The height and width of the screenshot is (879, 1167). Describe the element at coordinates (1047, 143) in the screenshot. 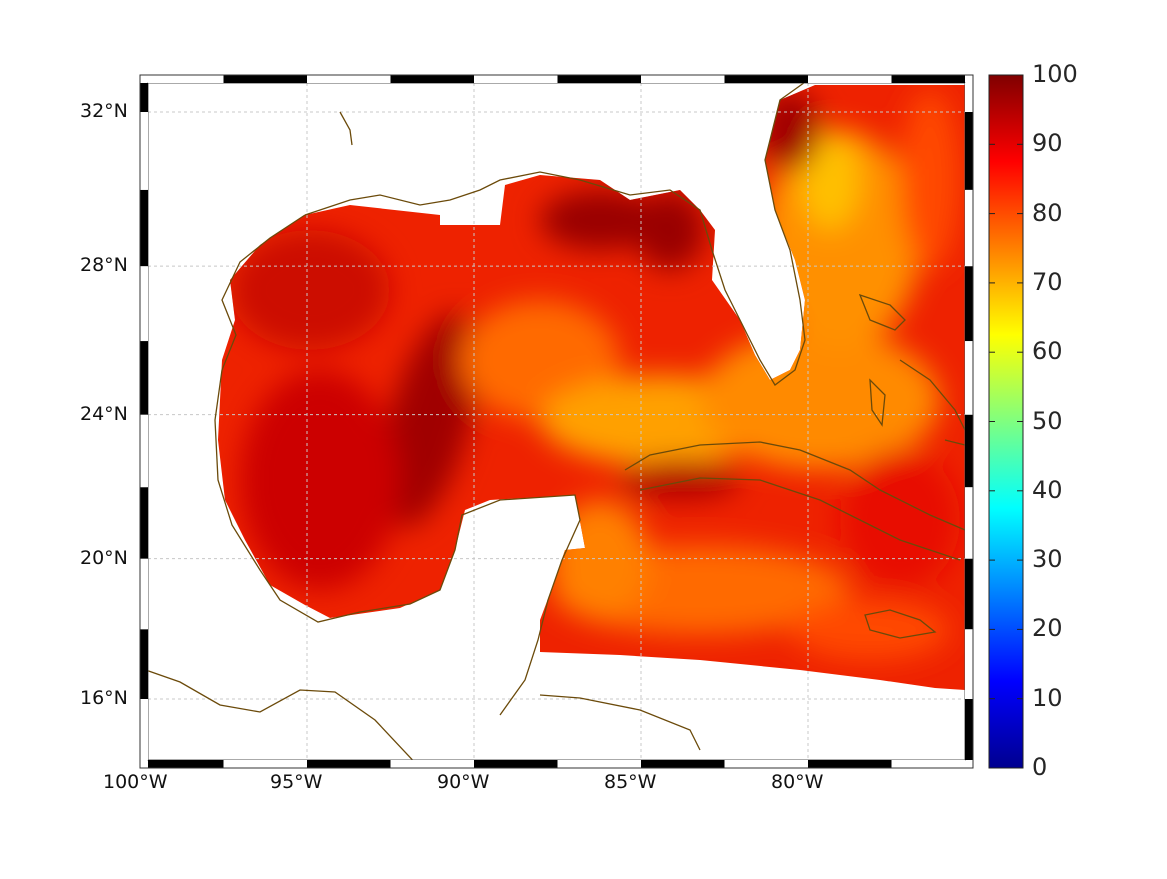

I see `colorbar-tick-label: 90` at that location.